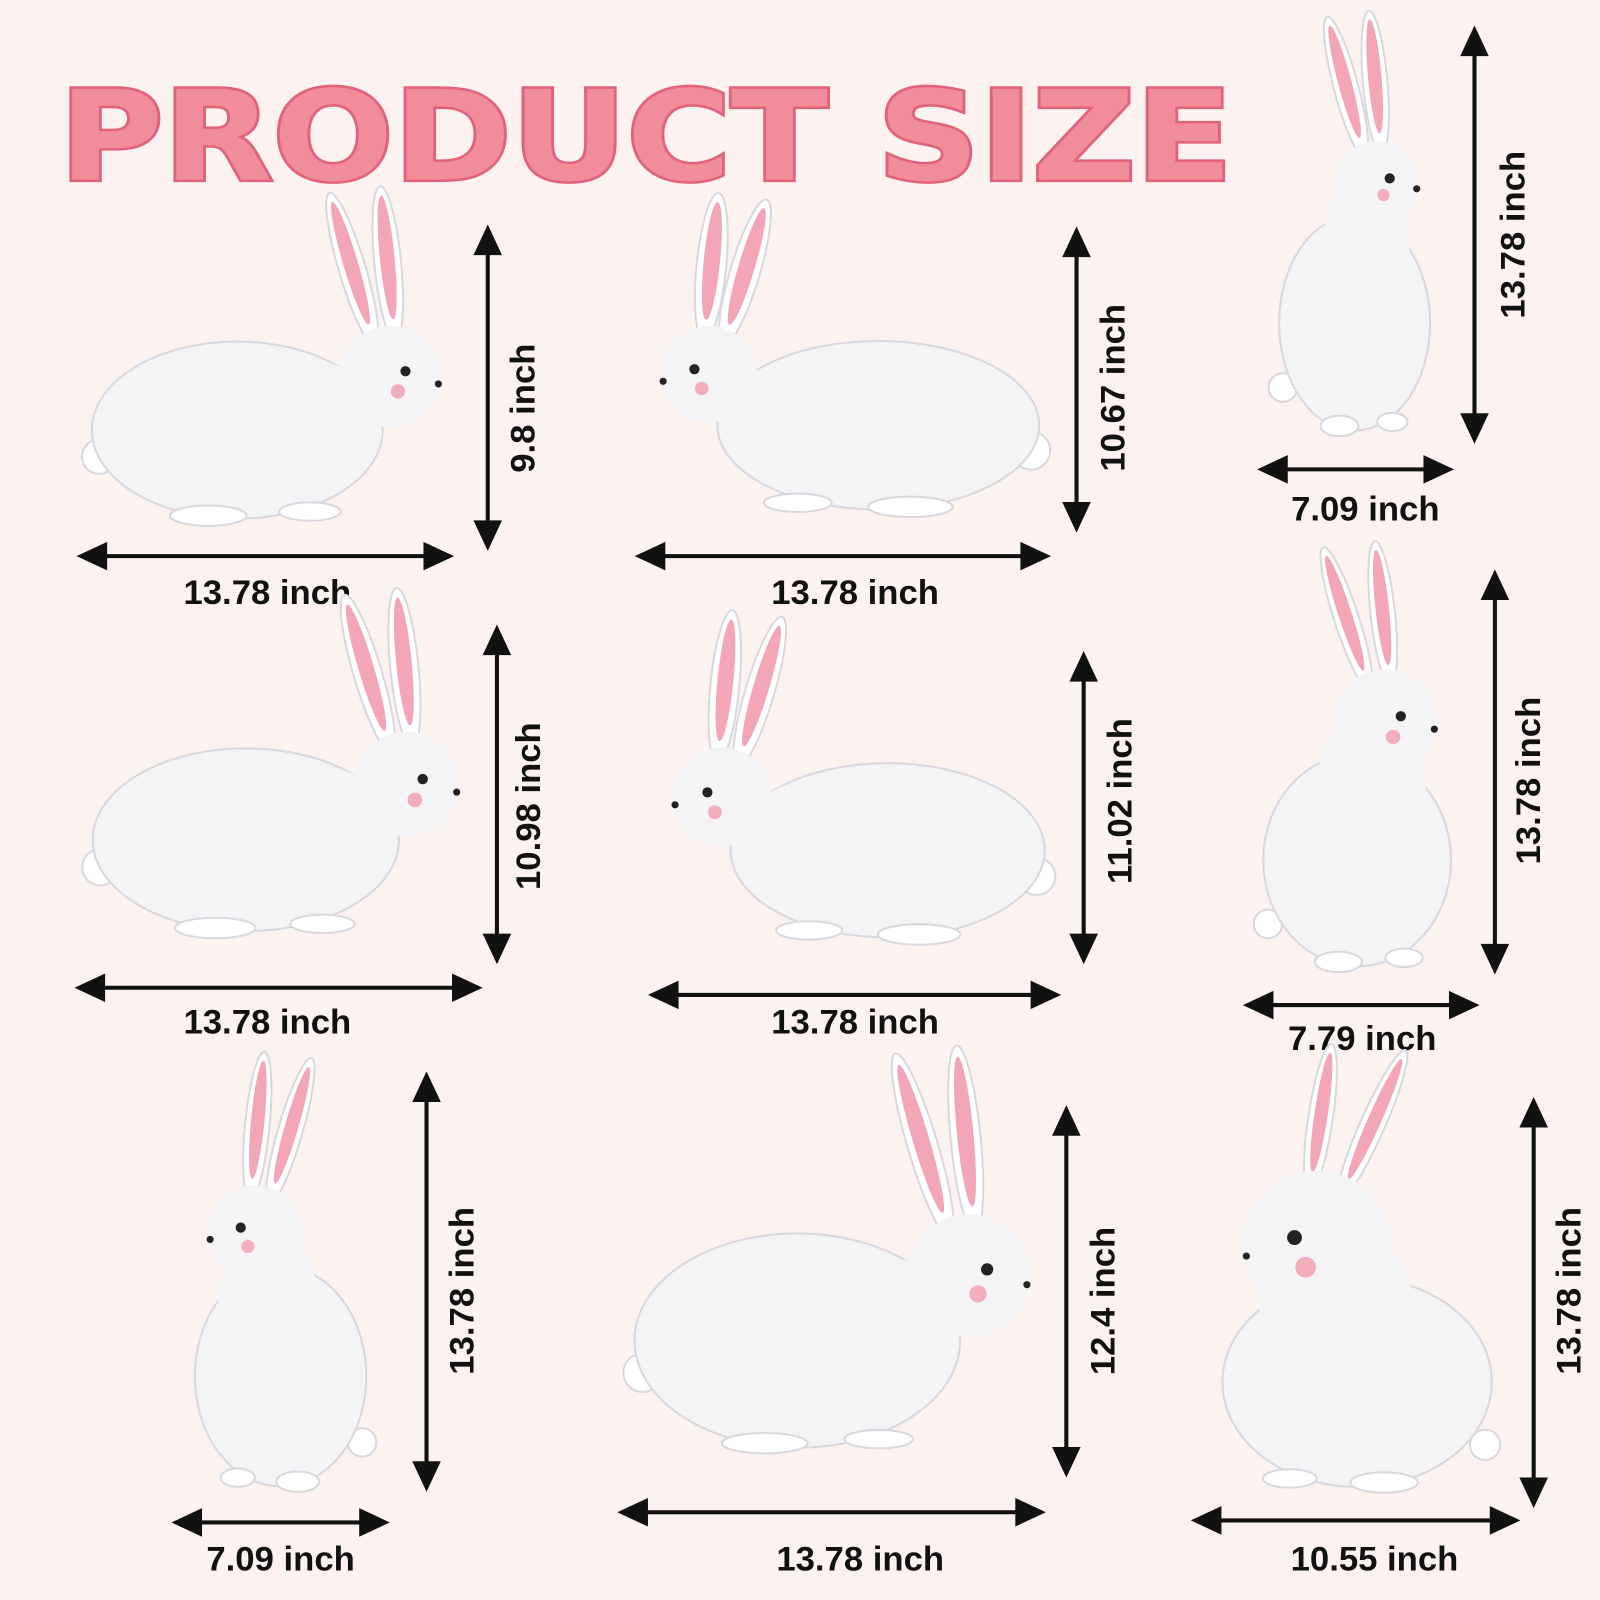  Describe the element at coordinates (529, 806) in the screenshot. I see `height-label: 10.98 inch` at that location.